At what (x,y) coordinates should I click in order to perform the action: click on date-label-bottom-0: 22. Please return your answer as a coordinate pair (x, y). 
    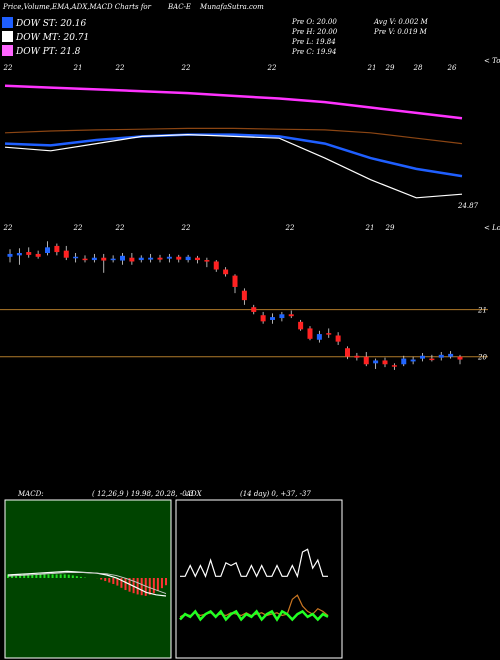
    Looking at the image, I should click on (8, 228).